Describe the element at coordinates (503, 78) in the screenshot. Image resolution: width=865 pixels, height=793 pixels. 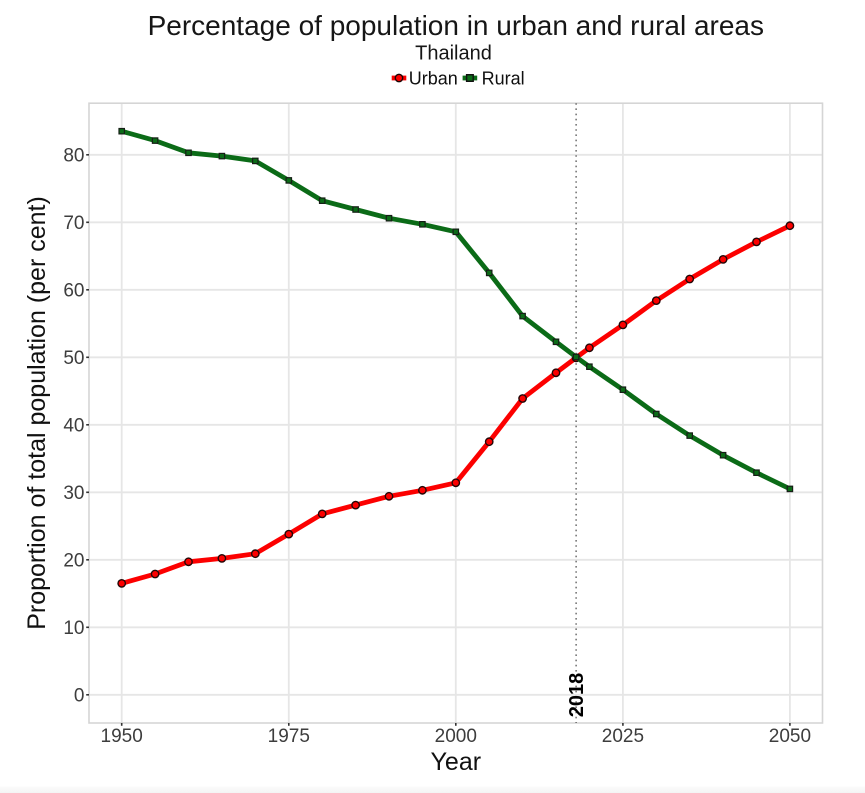
I see `svg-text: Rural` at that location.